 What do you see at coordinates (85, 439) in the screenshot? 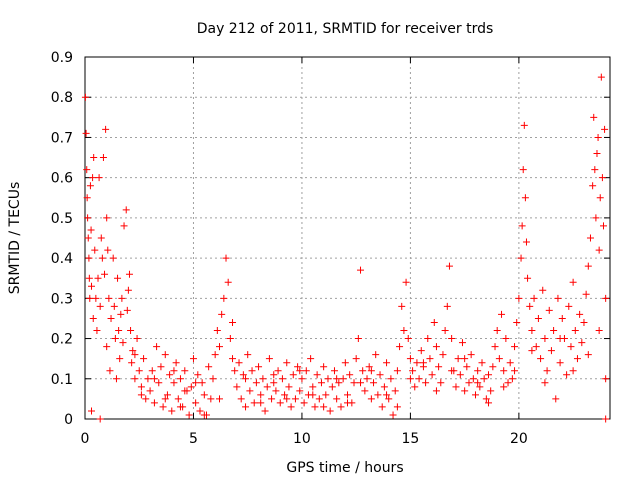
I see `x-tick-label: 0` at bounding box center [85, 439].